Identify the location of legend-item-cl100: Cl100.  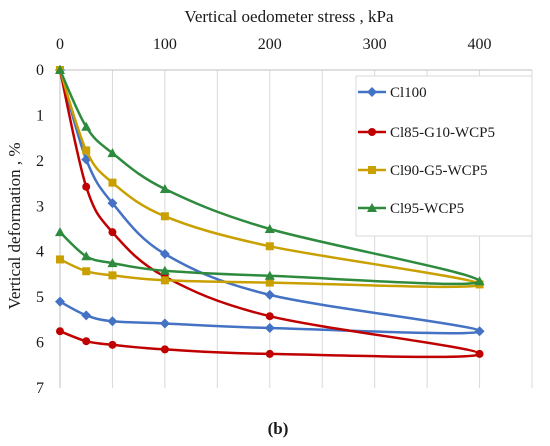
(392, 93).